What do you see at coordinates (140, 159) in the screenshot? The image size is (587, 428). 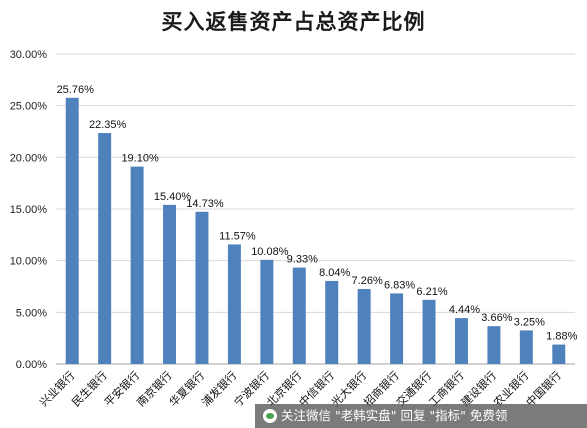 I see `data-label: 19.10%` at bounding box center [140, 159].